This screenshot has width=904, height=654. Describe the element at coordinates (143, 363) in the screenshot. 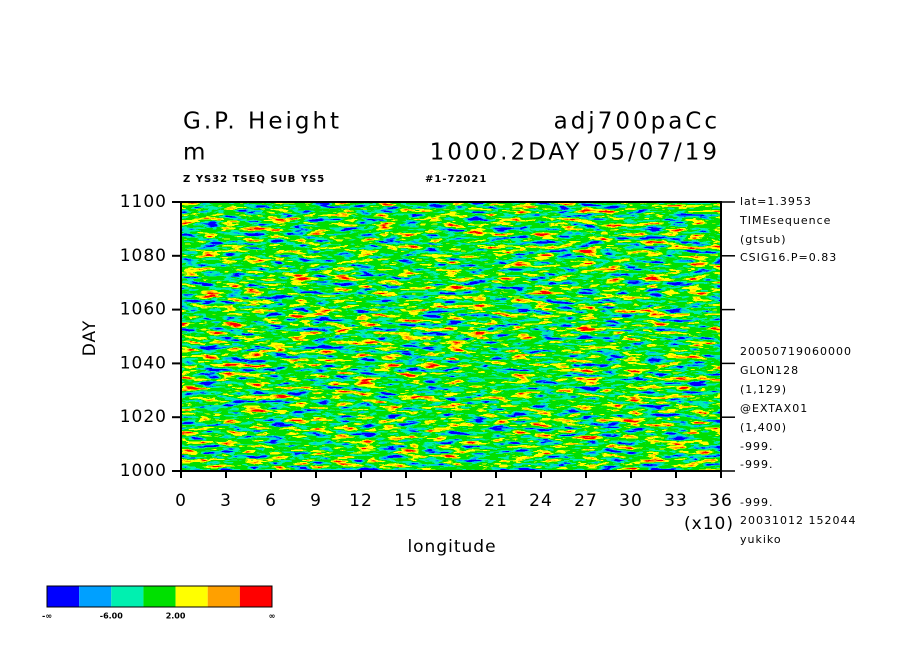

I see `y-tick-label: 1040` at that location.